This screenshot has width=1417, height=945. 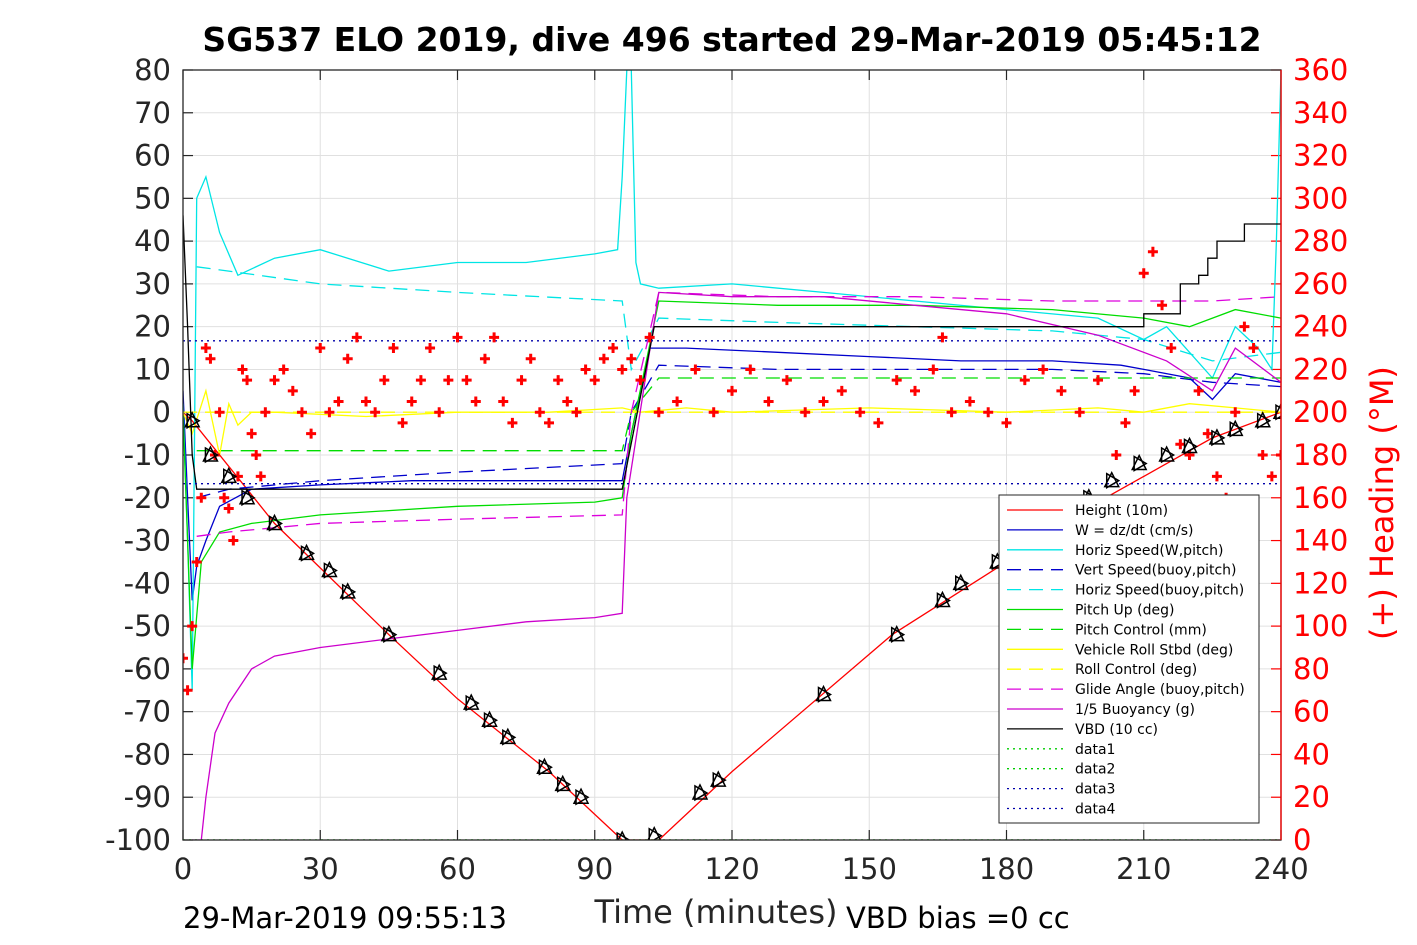 What do you see at coordinates (147, 583) in the screenshot?
I see `y-tick-label: -40` at bounding box center [147, 583].